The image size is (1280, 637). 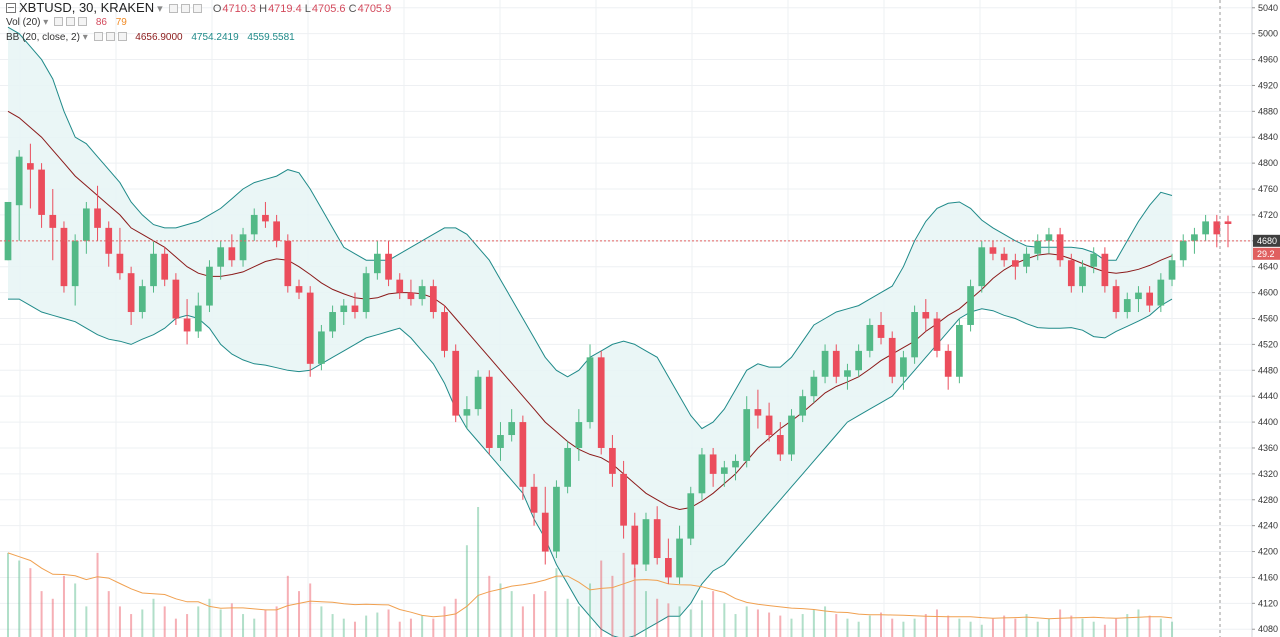 What do you see at coordinates (285, 9) in the screenshot?
I see `high-value: 4719.4` at bounding box center [285, 9].